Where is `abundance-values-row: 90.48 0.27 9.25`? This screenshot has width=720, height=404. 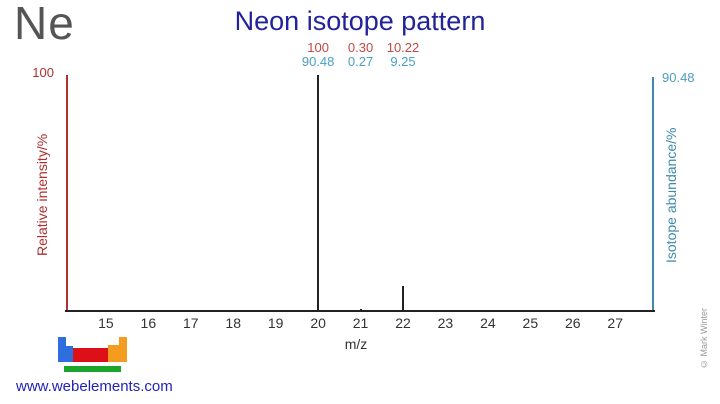
abundance-values-row: 90.48 0.27 9.25 is located at coordinates (359, 61).